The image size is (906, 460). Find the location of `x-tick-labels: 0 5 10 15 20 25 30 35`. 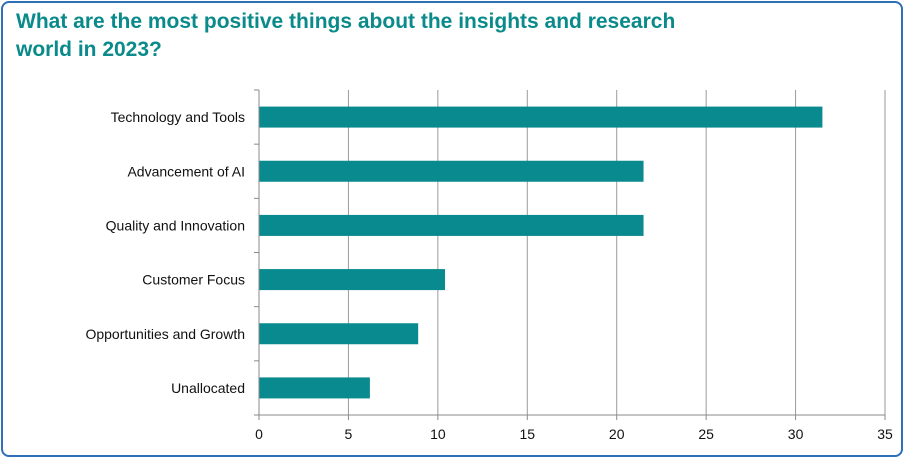

x-tick-labels: 0 5 10 15 20 25 30 35 is located at coordinates (574, 434).